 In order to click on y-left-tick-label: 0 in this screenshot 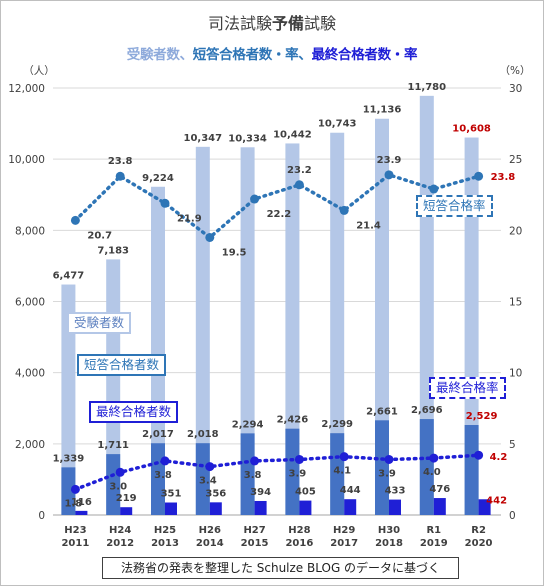, I will do `click(41, 516)`.